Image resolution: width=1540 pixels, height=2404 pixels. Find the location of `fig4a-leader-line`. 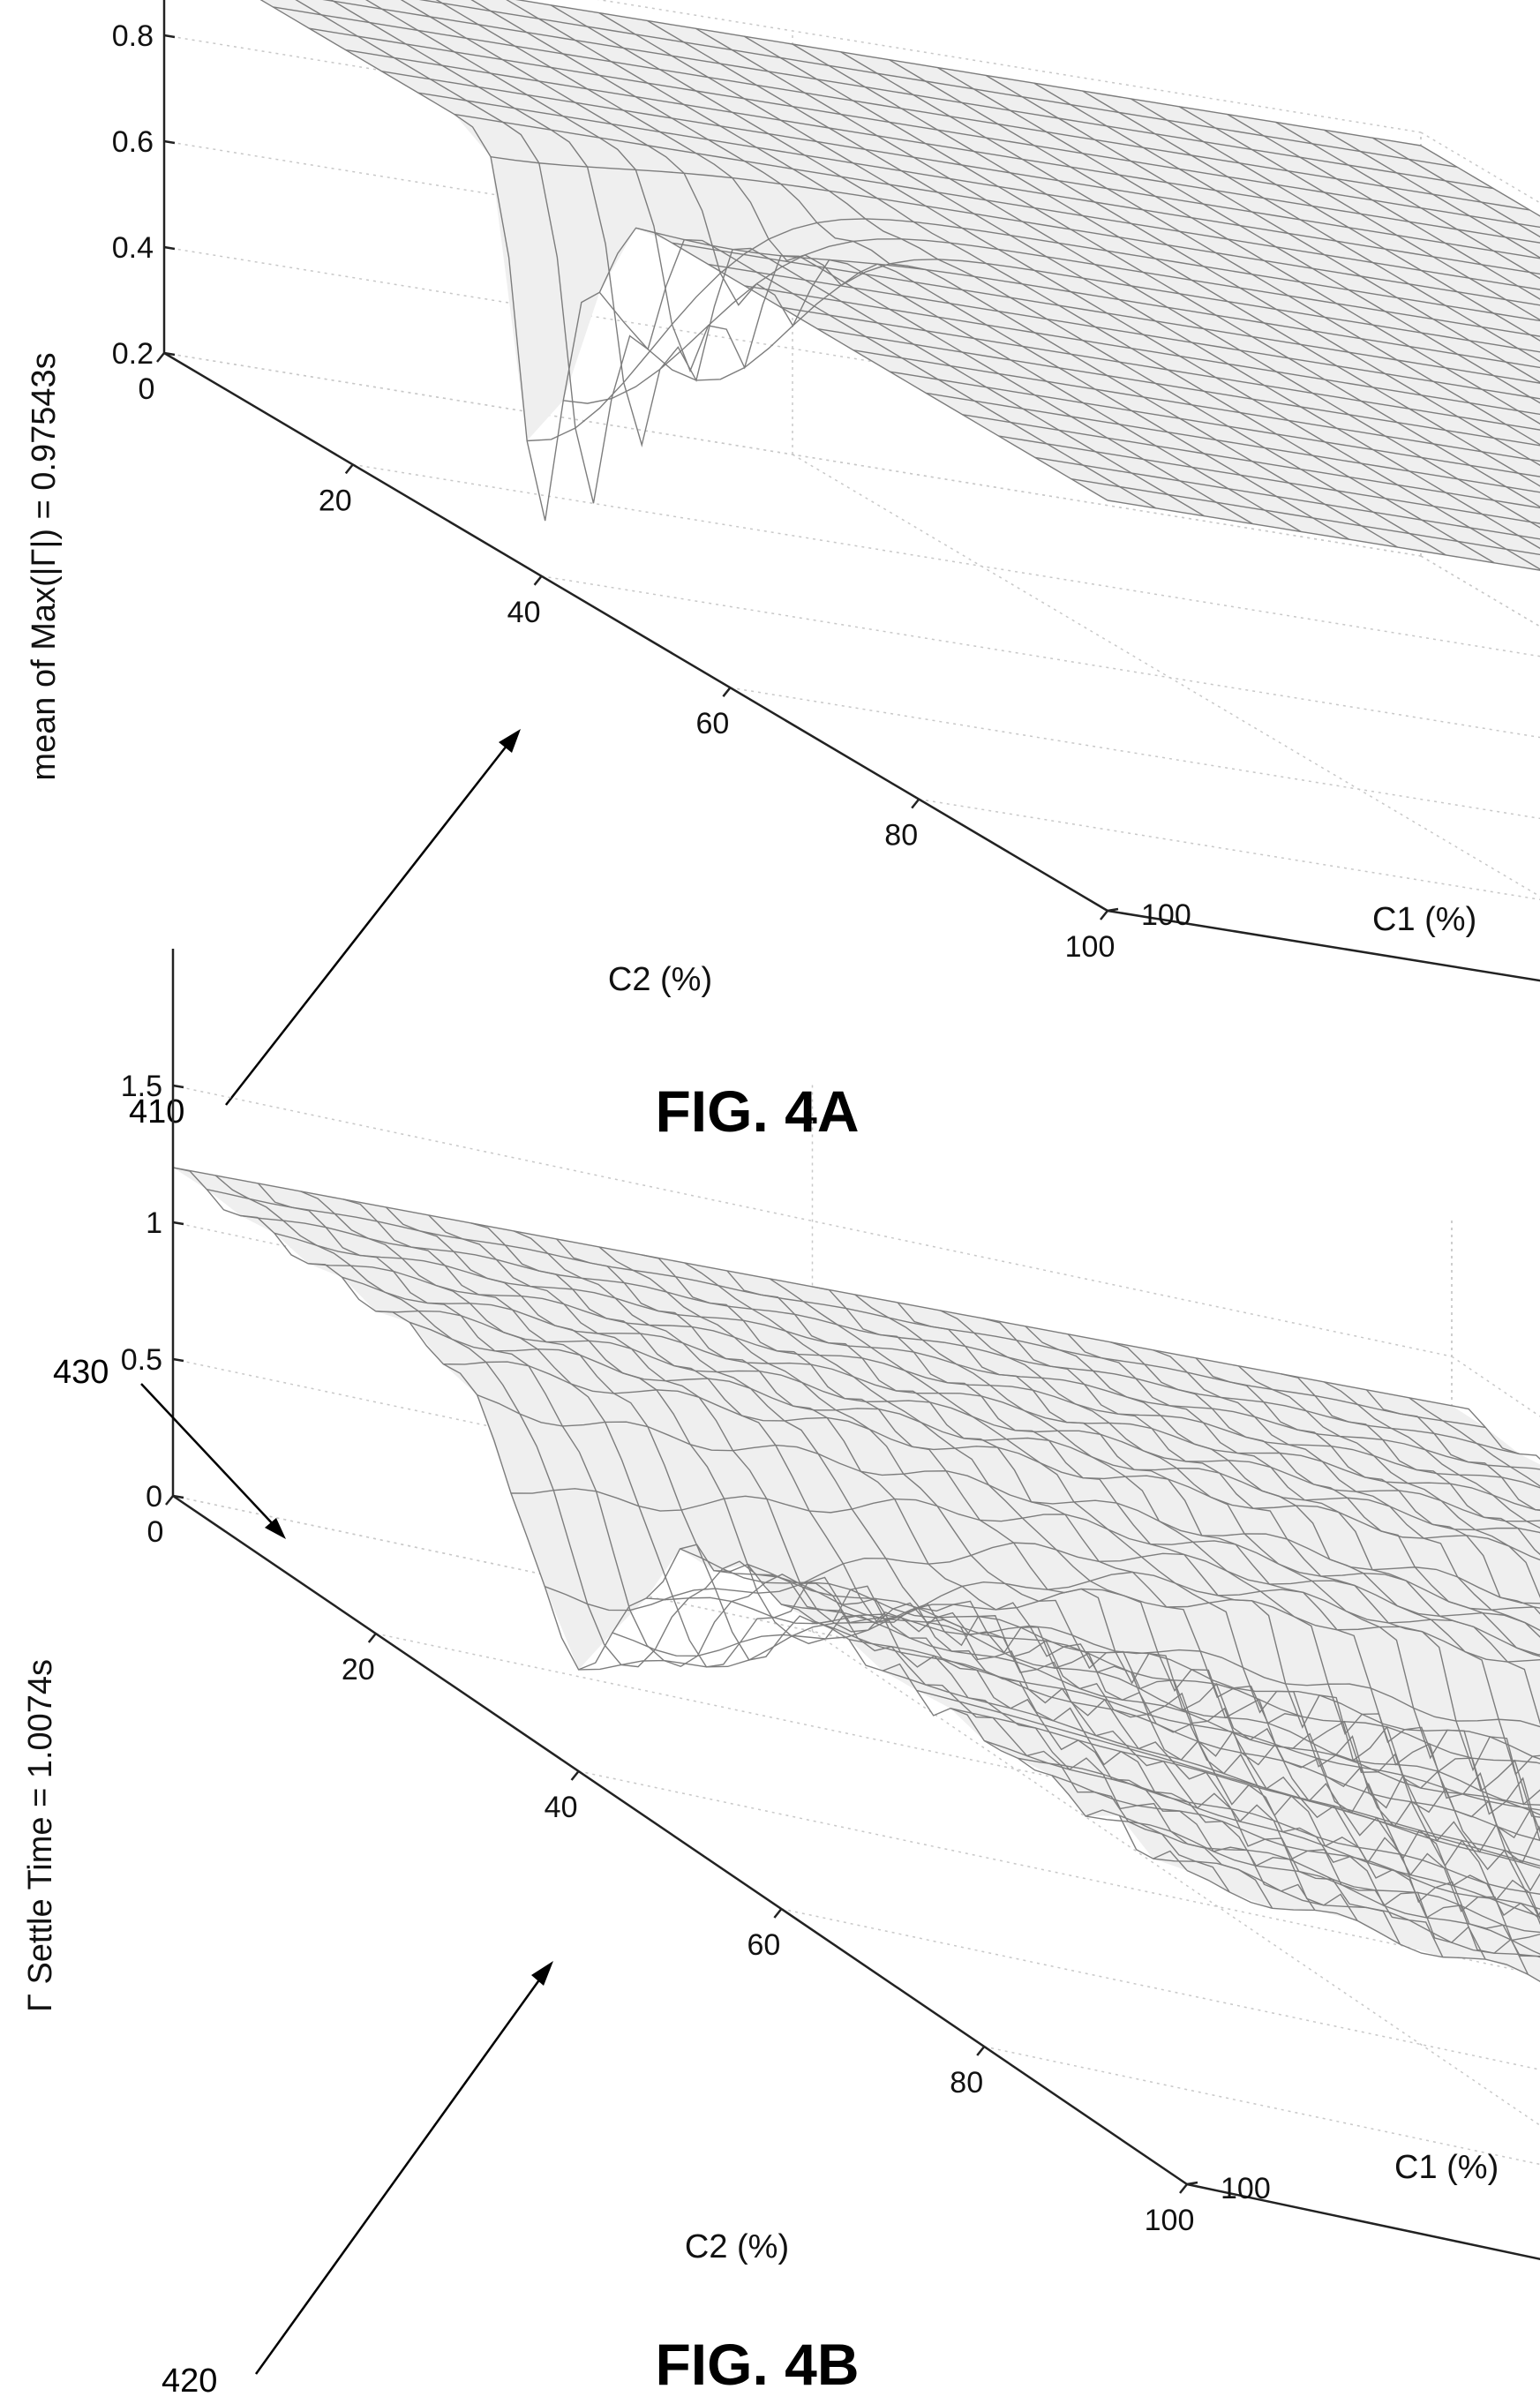

fig4a-leader-line is located at coordinates (368, 923).